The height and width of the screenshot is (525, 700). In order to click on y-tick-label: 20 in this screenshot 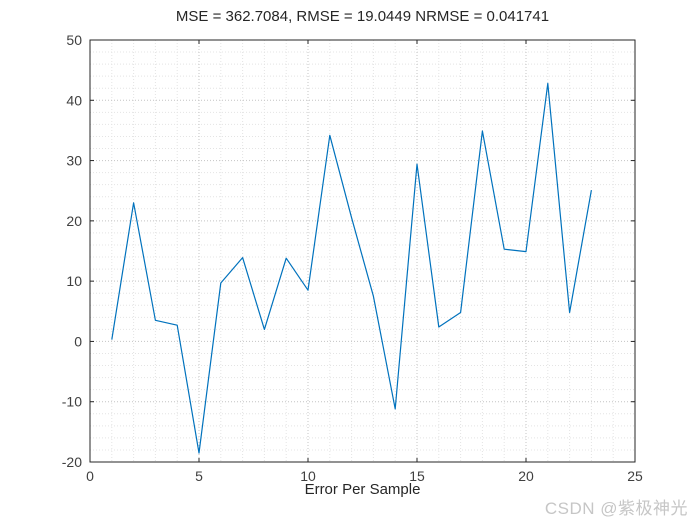, I will do `click(74, 221)`.